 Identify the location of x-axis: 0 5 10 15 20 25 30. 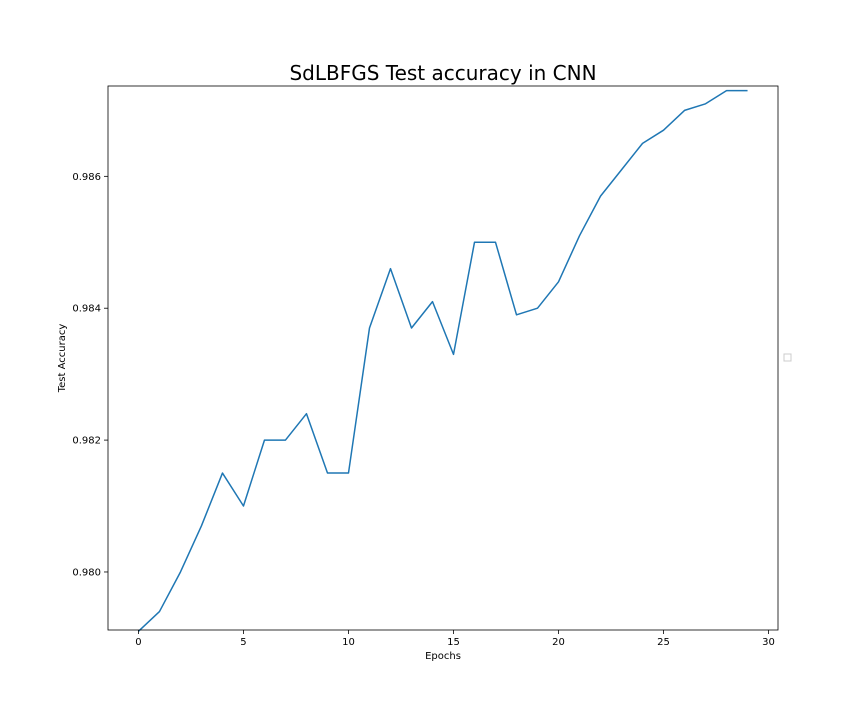
(455, 639).